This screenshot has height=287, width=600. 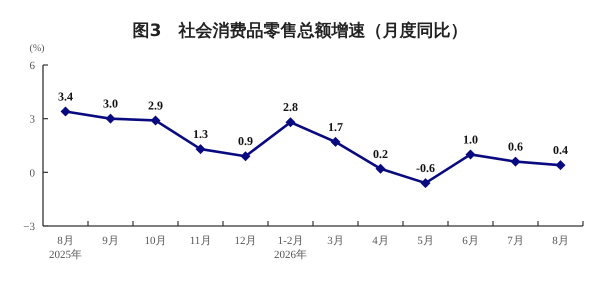 I want to click on x-tick-label: 11月, so click(x=201, y=241).